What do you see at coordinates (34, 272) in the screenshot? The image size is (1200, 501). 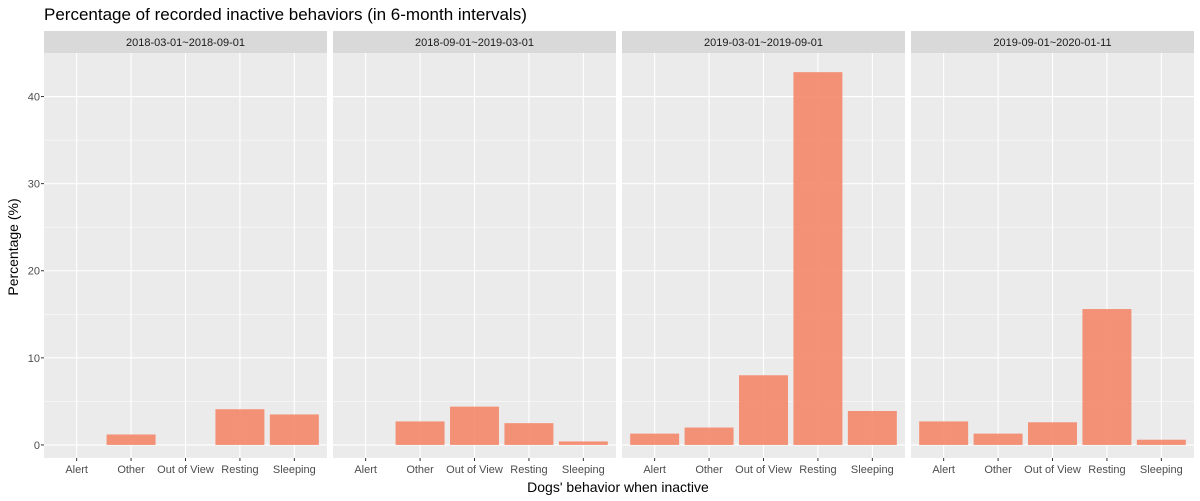 I see `y-tick-label: 20` at bounding box center [34, 272].